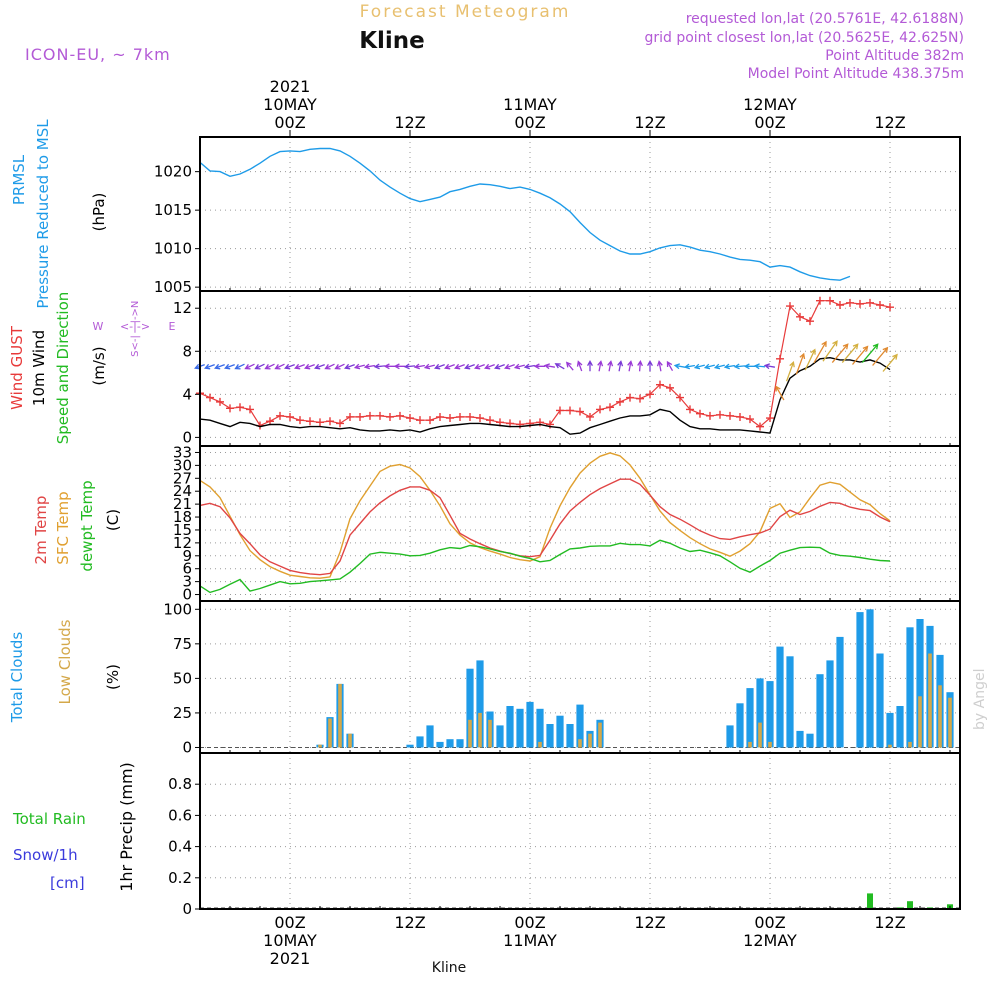  I want to click on y-tick-label: 1020, so click(173, 172).